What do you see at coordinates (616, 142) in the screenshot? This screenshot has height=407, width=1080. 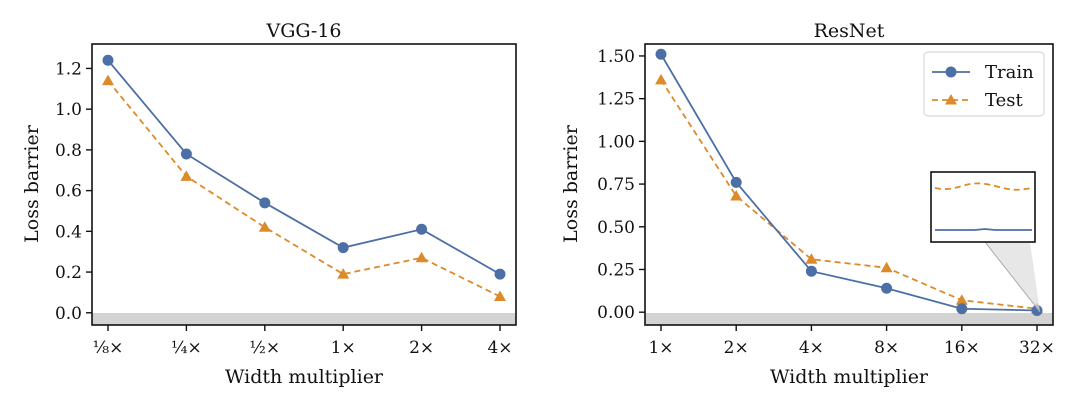 I see `y-tick-label: 1.00` at bounding box center [616, 142].